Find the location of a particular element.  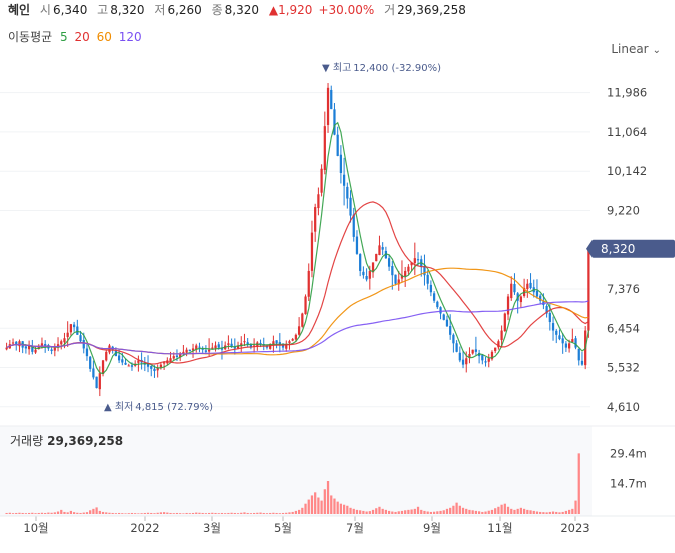

scale-selector: Linear ⌄ is located at coordinates (636, 49).